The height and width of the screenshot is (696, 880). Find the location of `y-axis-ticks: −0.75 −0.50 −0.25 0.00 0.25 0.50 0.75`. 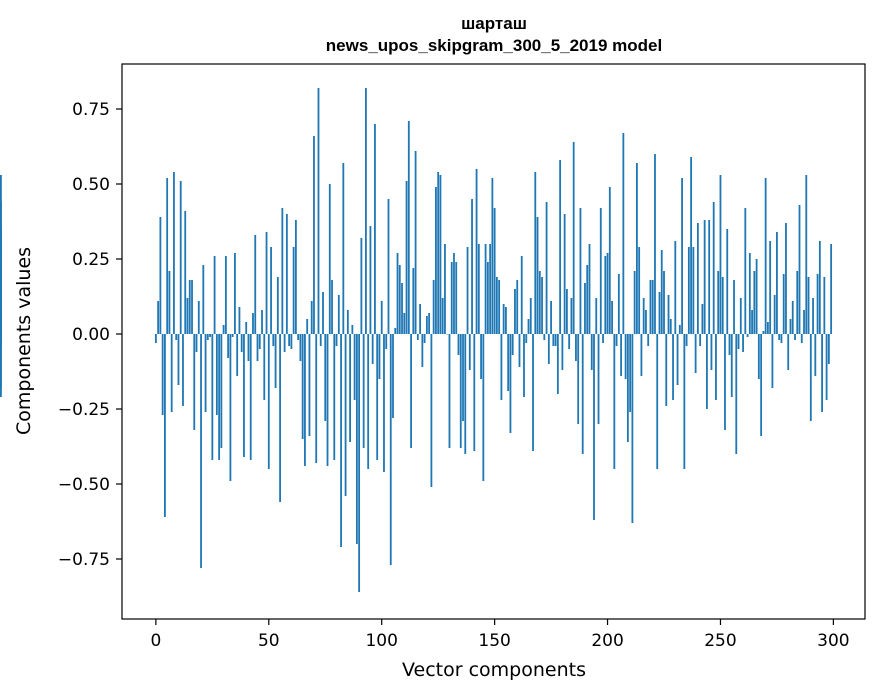

y-axis-ticks: −0.75 −0.50 −0.25 0.00 0.25 0.50 0.75 is located at coordinates (90, 335).